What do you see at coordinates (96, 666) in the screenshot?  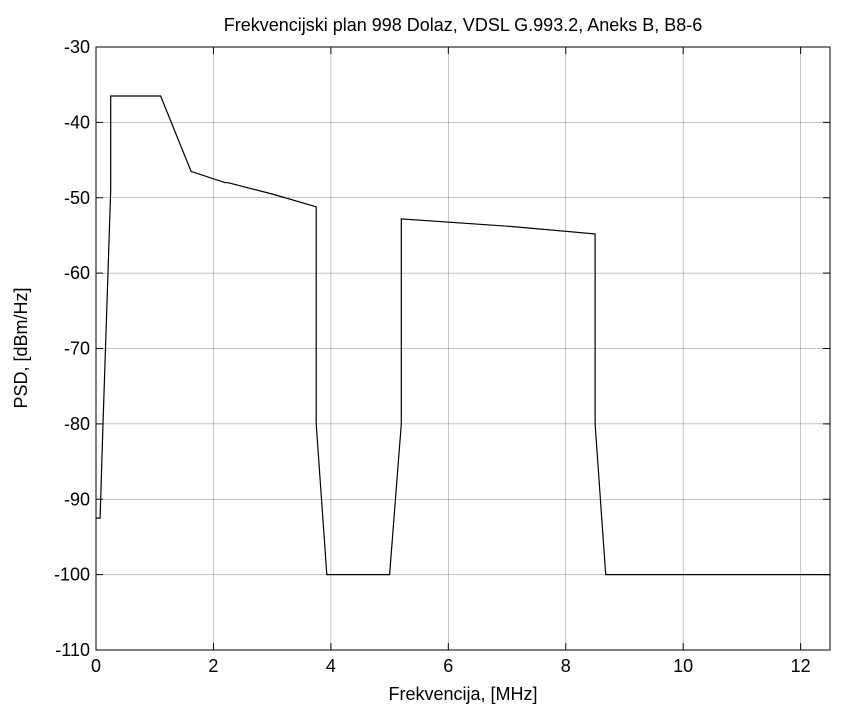 I see `x-tick-label: 0` at bounding box center [96, 666].